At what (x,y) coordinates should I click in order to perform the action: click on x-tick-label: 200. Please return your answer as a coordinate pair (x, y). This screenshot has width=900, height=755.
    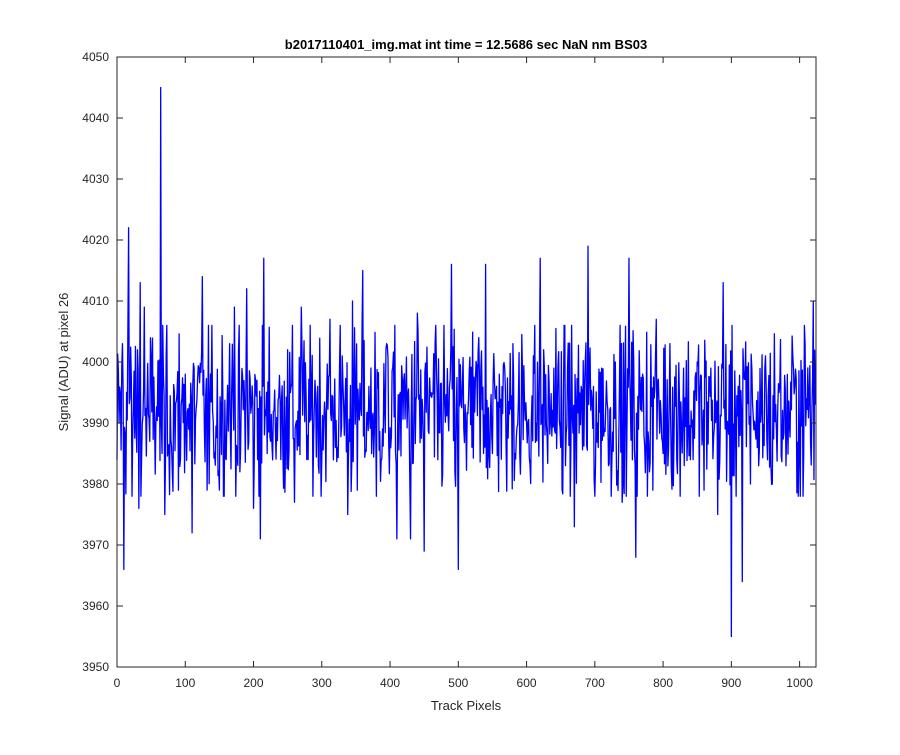
    Looking at the image, I should click on (254, 683).